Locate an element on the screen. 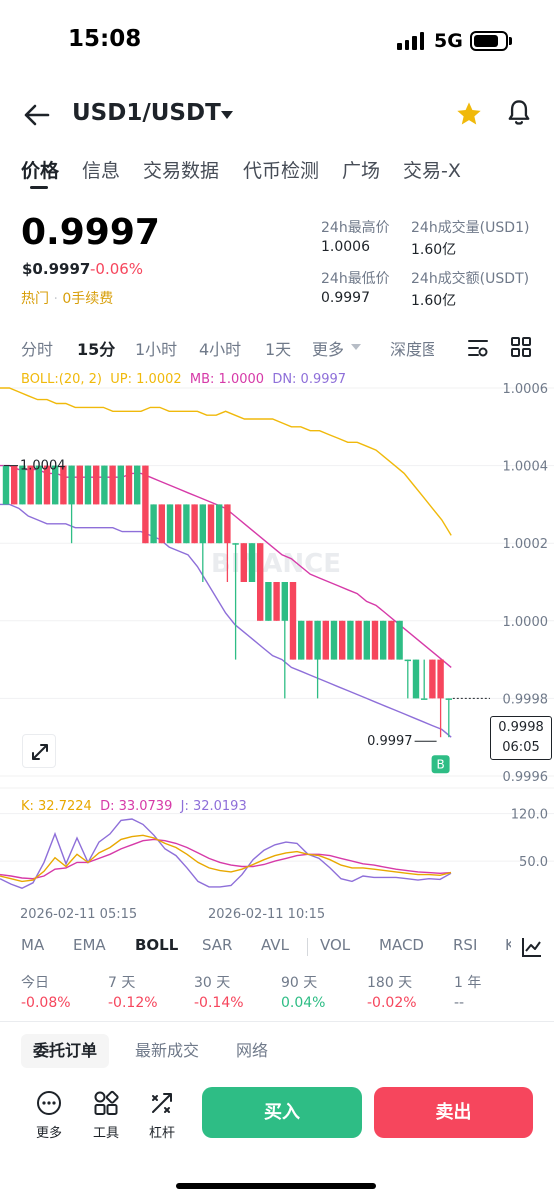 This screenshot has width=554, height=1200. indicator-vol: VOL is located at coordinates (335, 945).